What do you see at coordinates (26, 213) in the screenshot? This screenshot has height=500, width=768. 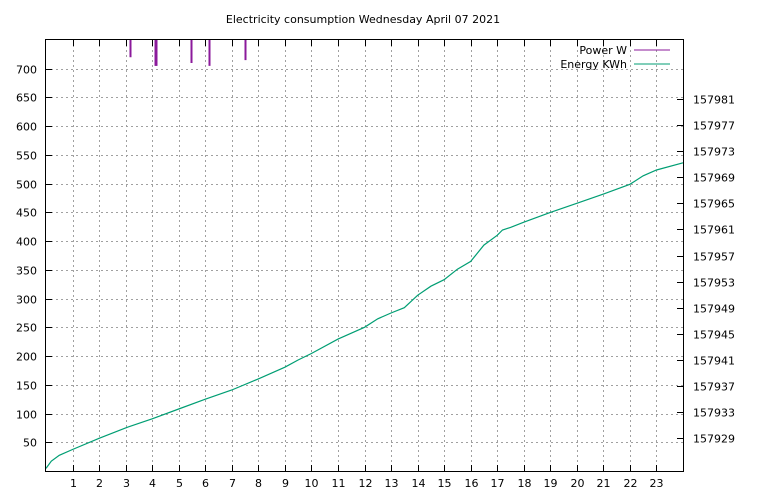 I see `y-tick-label: 450` at bounding box center [26, 213].